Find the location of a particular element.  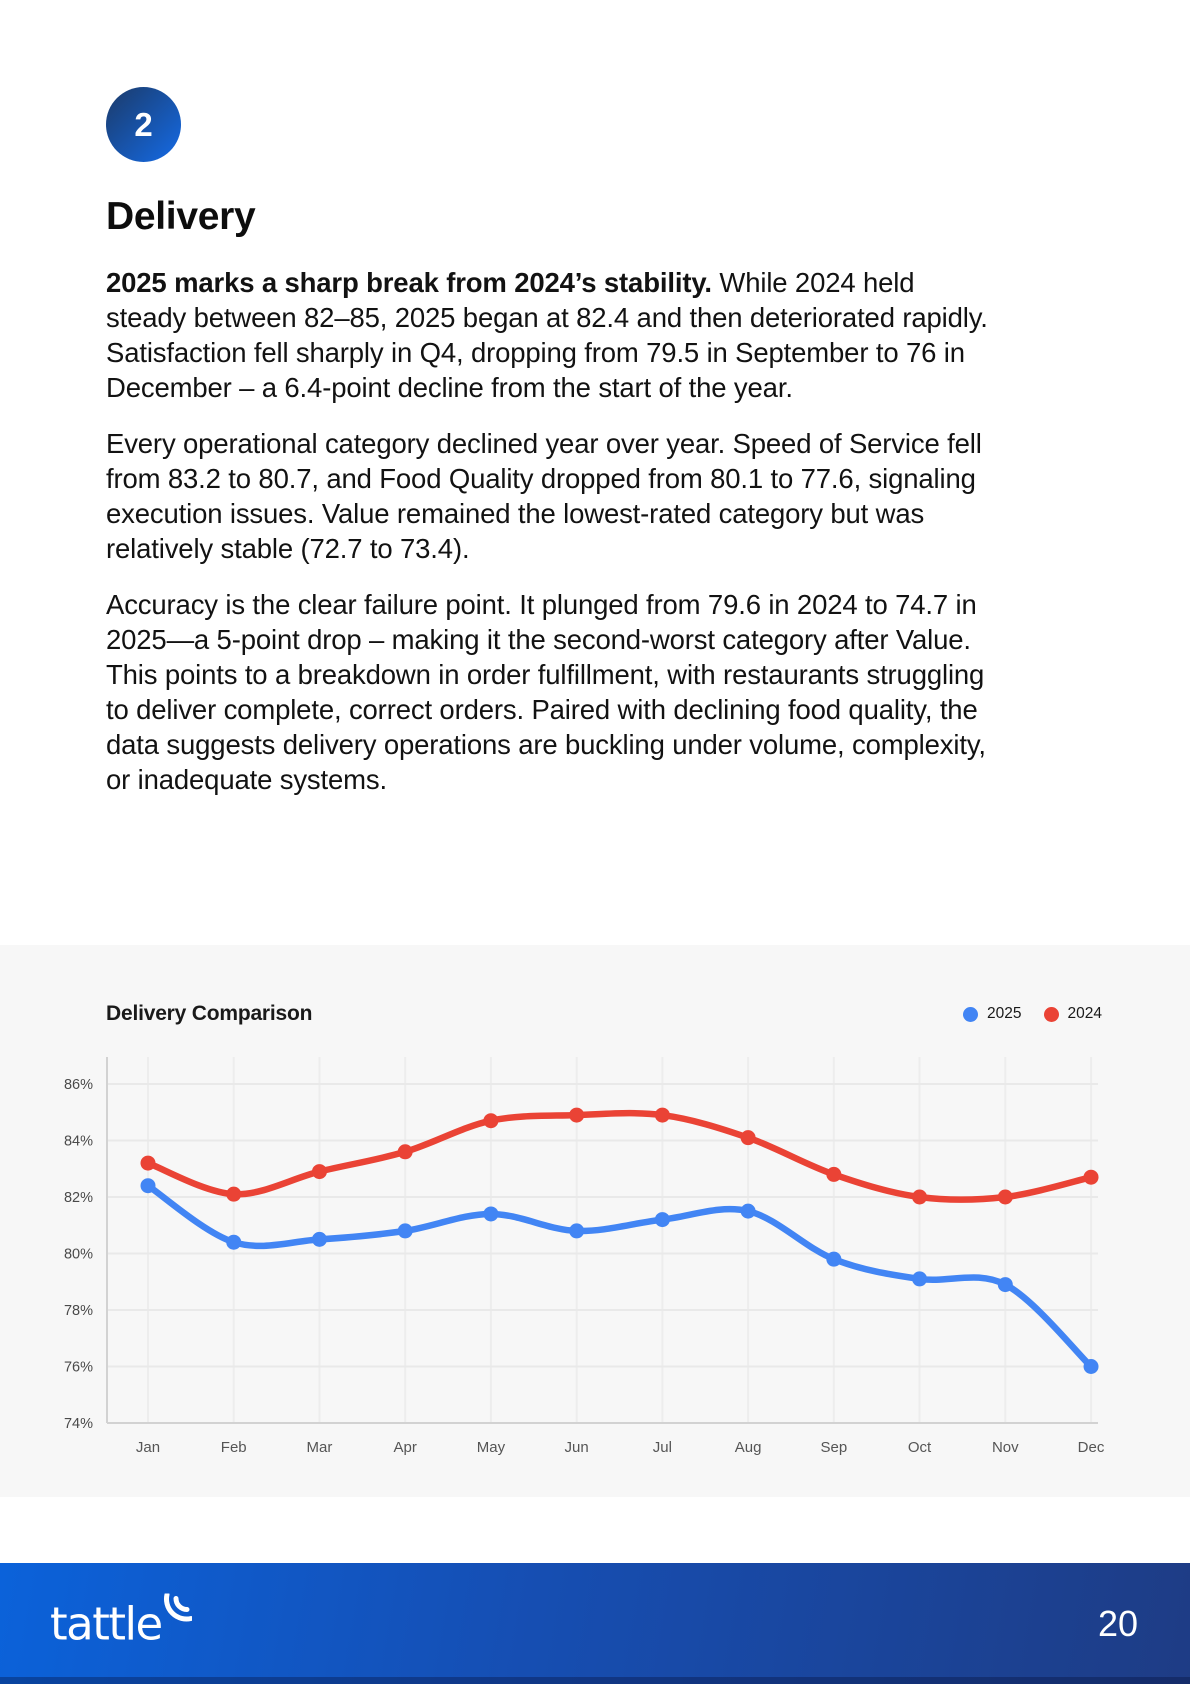

svg-text: Mar is located at coordinates (320, 1447).